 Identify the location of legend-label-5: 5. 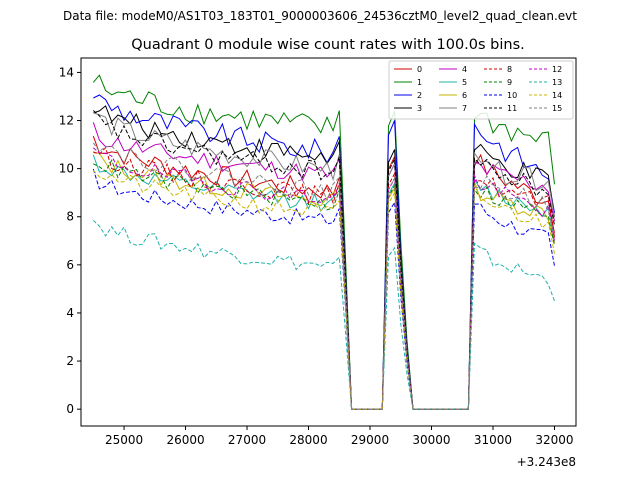
(464, 82).